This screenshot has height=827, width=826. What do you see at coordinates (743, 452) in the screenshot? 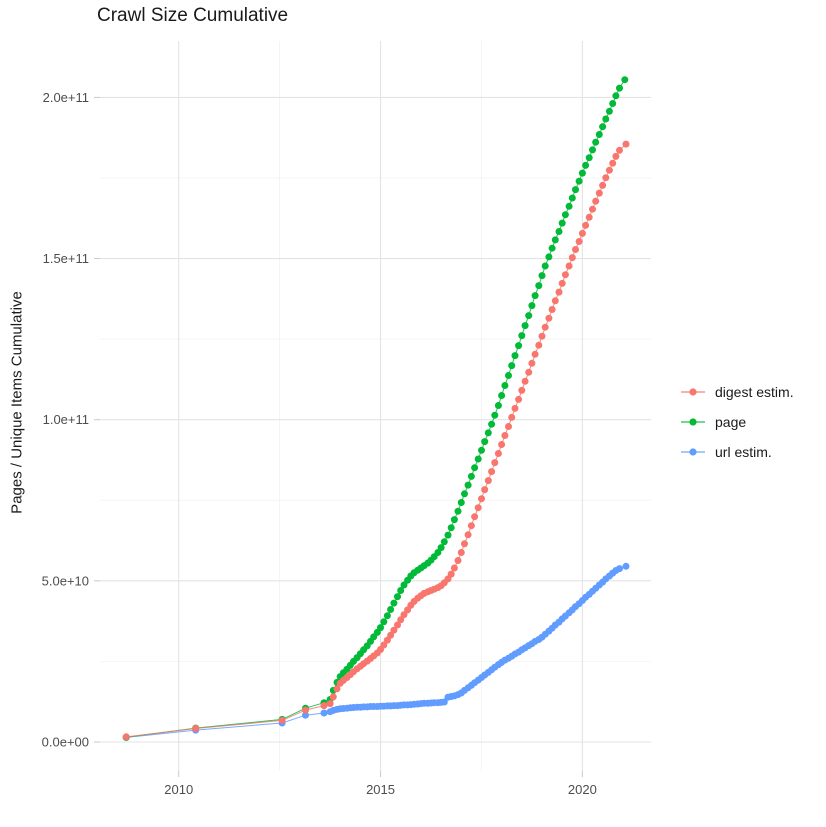
I see `legend-label: url estim.` at bounding box center [743, 452].